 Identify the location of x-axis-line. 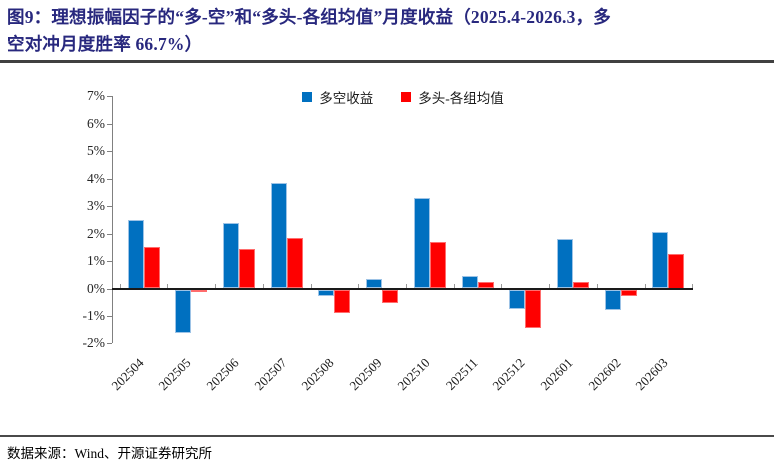
(402, 288).